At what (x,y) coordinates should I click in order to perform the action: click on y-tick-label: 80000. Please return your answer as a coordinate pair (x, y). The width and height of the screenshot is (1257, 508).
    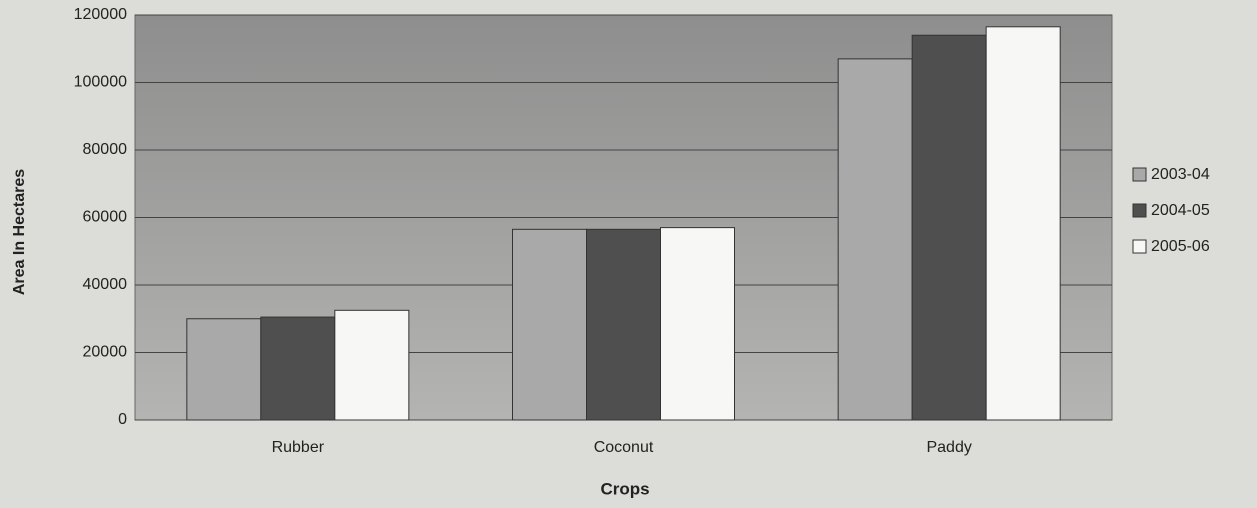
    Looking at the image, I should click on (105, 149).